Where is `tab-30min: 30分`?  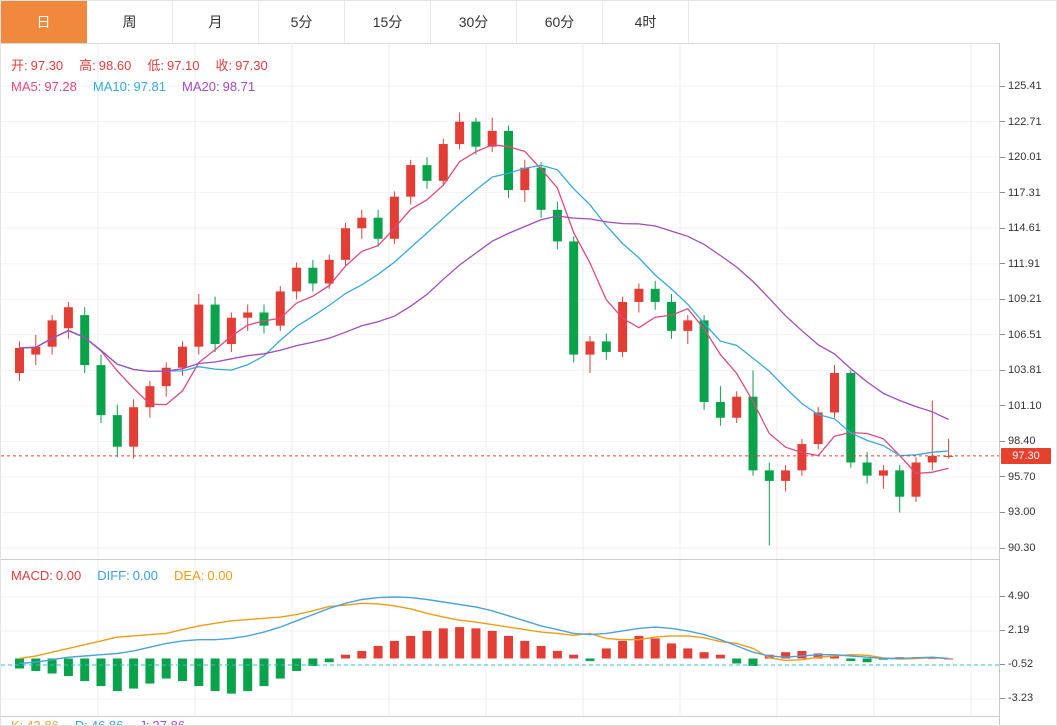 tab-30min: 30分 is located at coordinates (474, 22).